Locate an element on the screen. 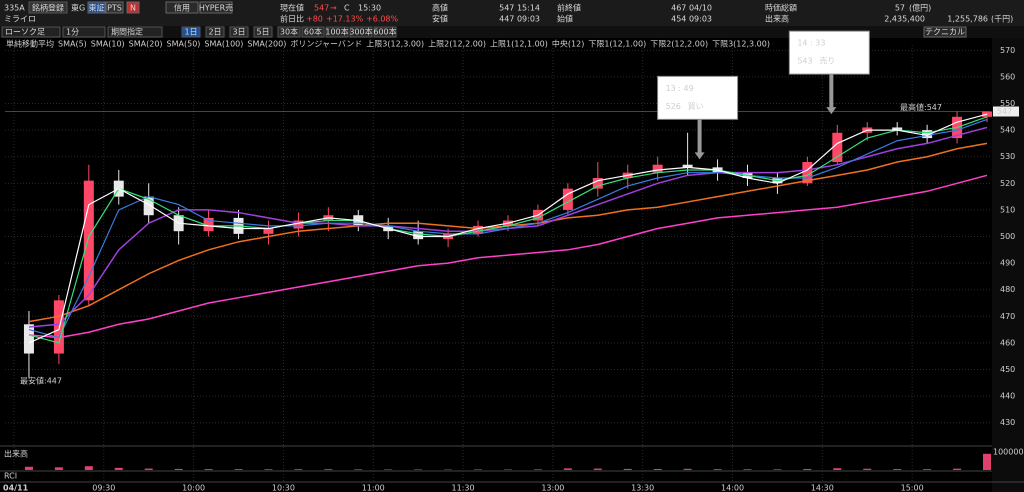 The image size is (1024, 492). period-label: 600本 is located at coordinates (384, 32).